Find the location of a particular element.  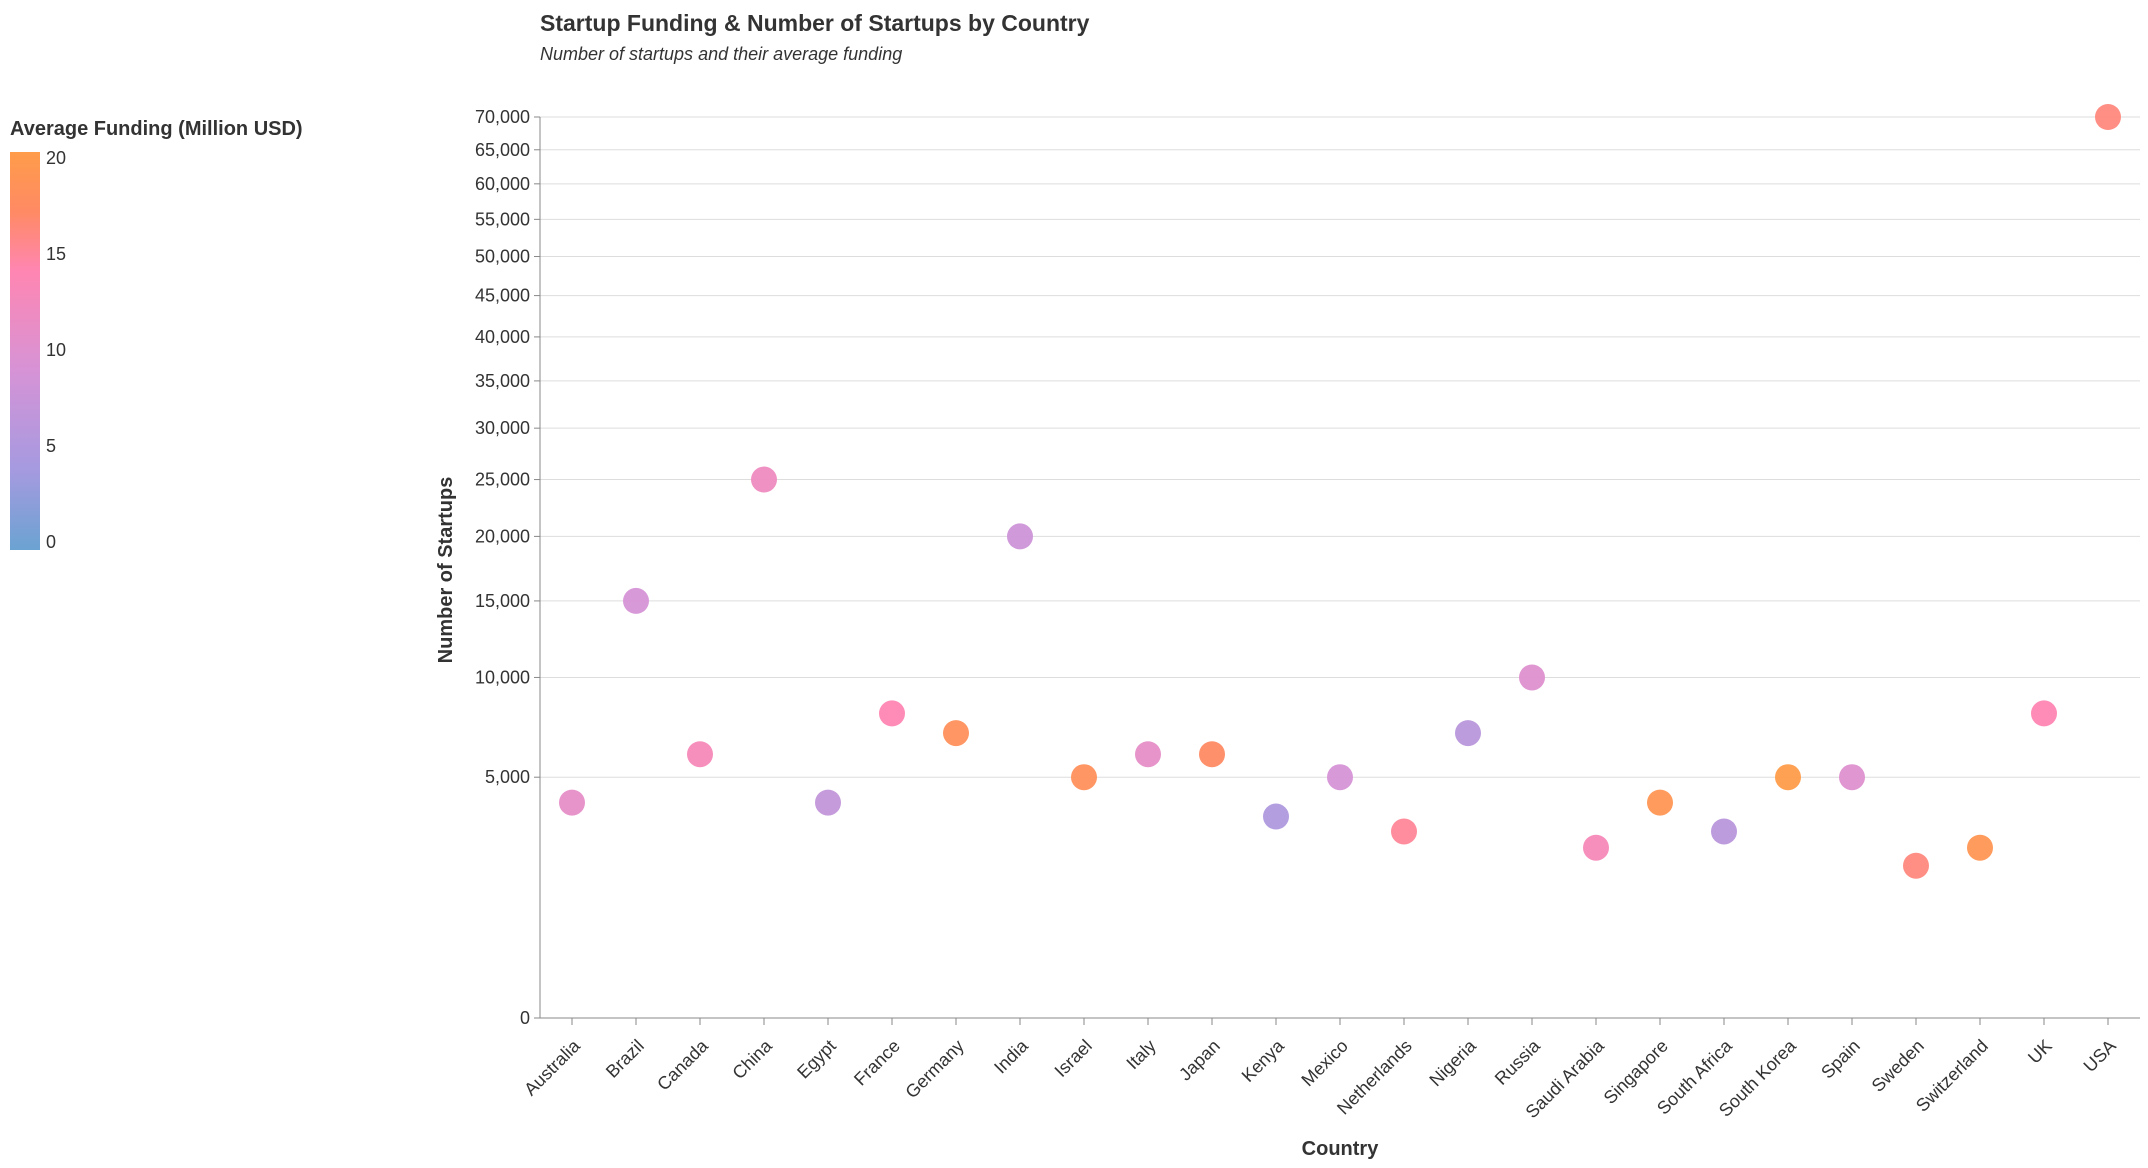

x-tick-label: Mexico is located at coordinates (1324, 1063).